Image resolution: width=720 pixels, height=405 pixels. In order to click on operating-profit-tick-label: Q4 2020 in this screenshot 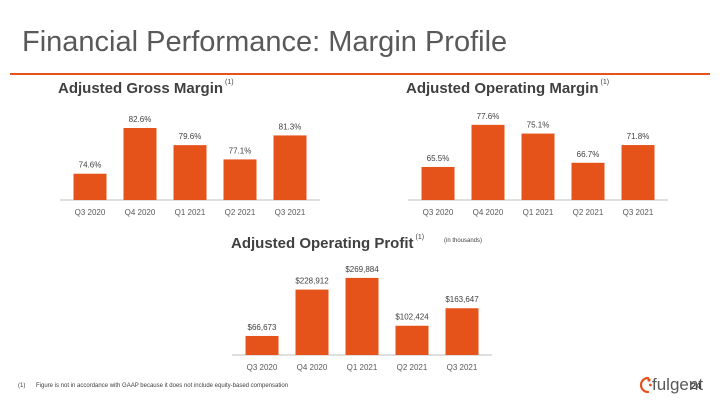, I will do `click(312, 367)`.